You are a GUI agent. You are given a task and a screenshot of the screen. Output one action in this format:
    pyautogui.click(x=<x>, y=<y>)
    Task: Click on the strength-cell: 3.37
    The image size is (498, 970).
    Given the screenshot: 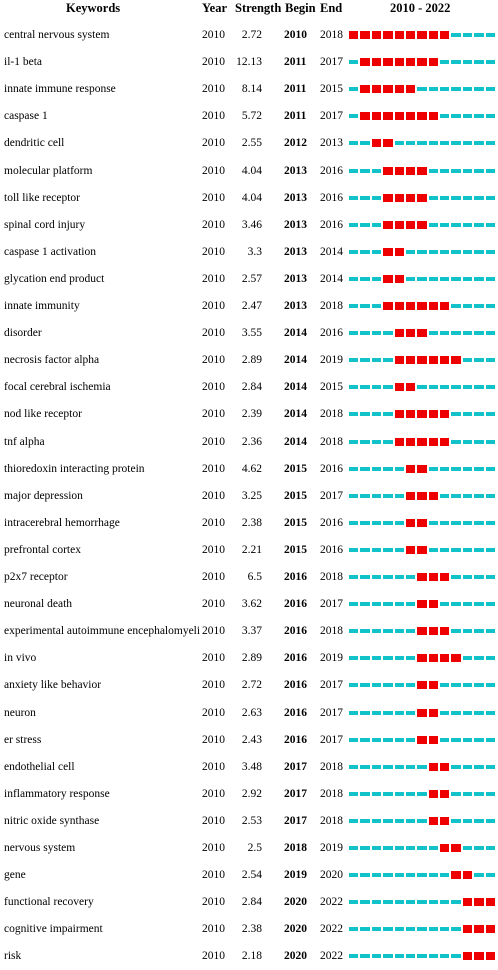 What is the action you would take?
    pyautogui.click(x=251, y=631)
    